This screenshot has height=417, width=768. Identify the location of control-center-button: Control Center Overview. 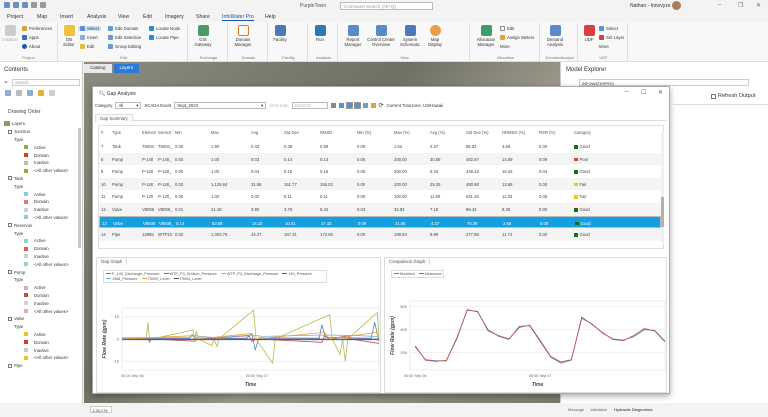
(381, 36).